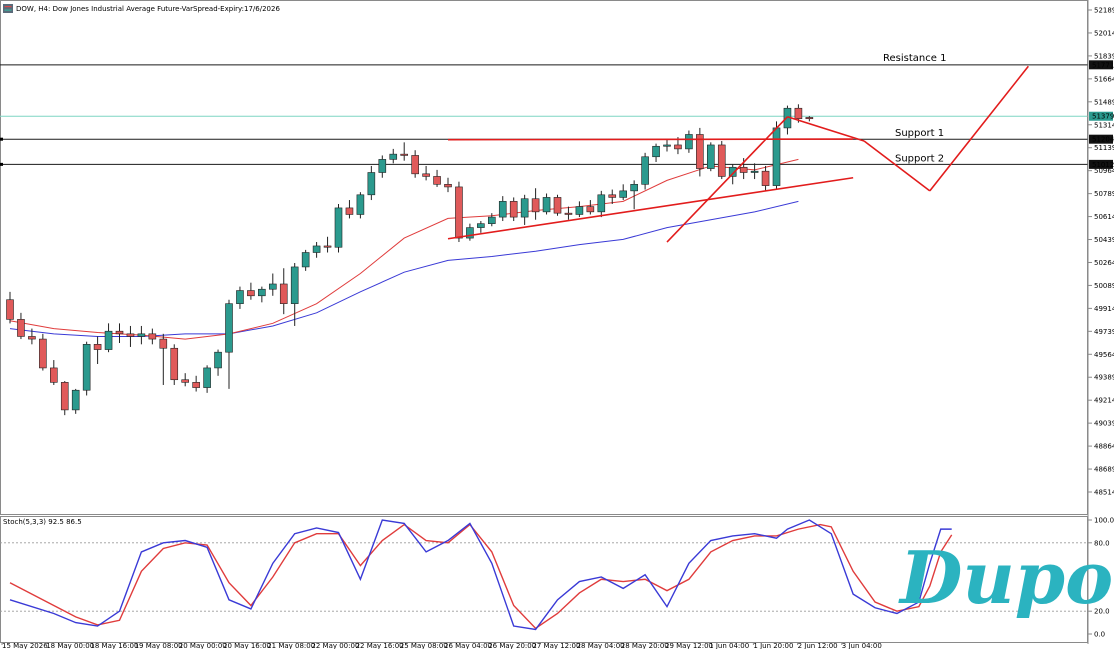  What do you see at coordinates (8, 8) in the screenshot?
I see `symbol-icon` at bounding box center [8, 8].